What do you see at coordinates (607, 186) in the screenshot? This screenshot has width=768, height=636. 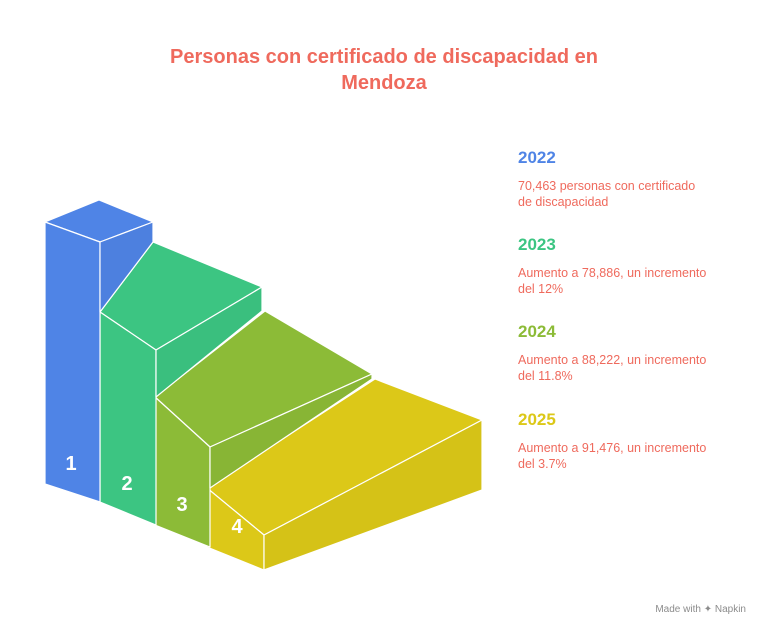 I see `entry-description-line-1: 70,463 personas con certificado` at bounding box center [607, 186].